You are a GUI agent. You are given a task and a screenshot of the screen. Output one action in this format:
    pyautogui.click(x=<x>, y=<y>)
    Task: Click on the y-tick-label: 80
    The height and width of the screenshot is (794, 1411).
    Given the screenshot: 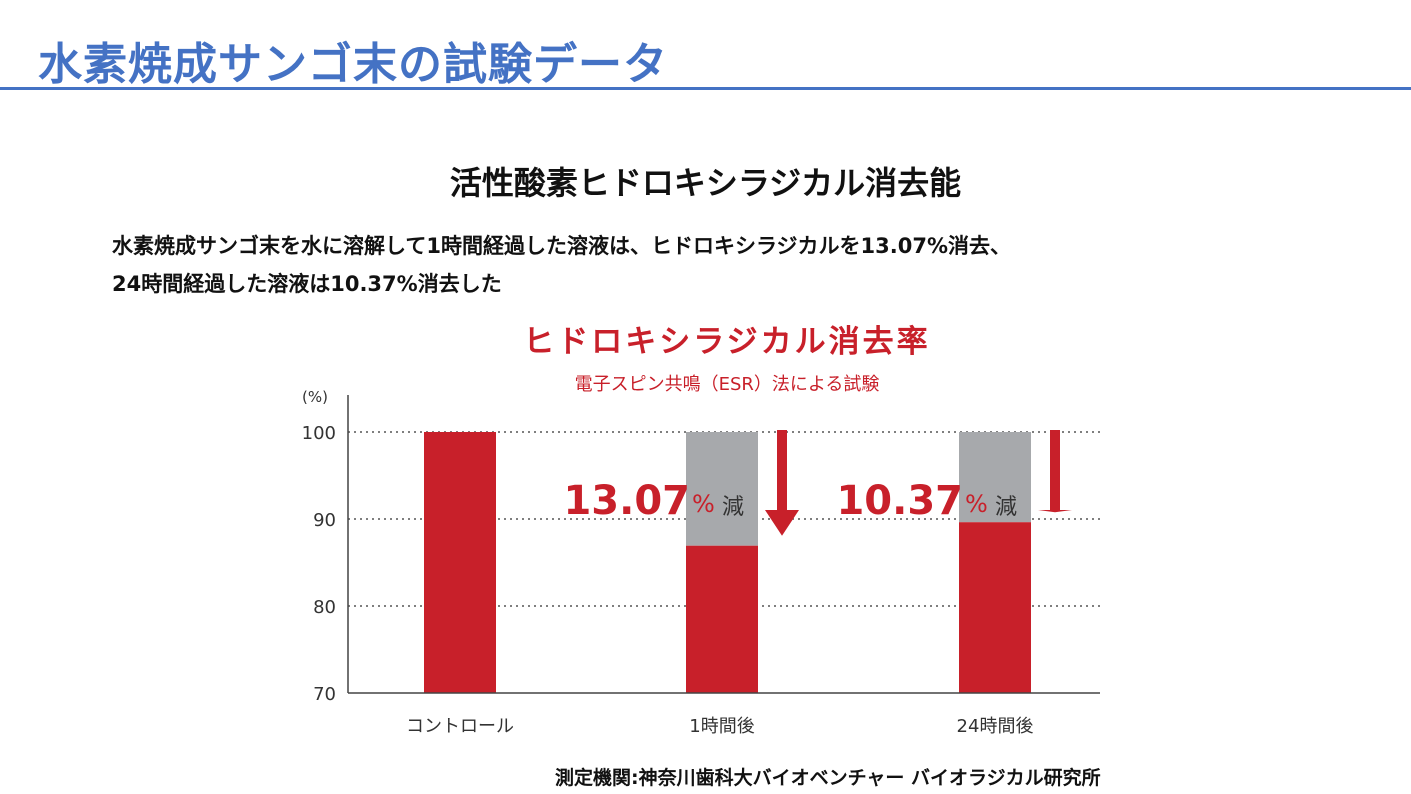 What is the action you would take?
    pyautogui.click(x=324, y=607)
    